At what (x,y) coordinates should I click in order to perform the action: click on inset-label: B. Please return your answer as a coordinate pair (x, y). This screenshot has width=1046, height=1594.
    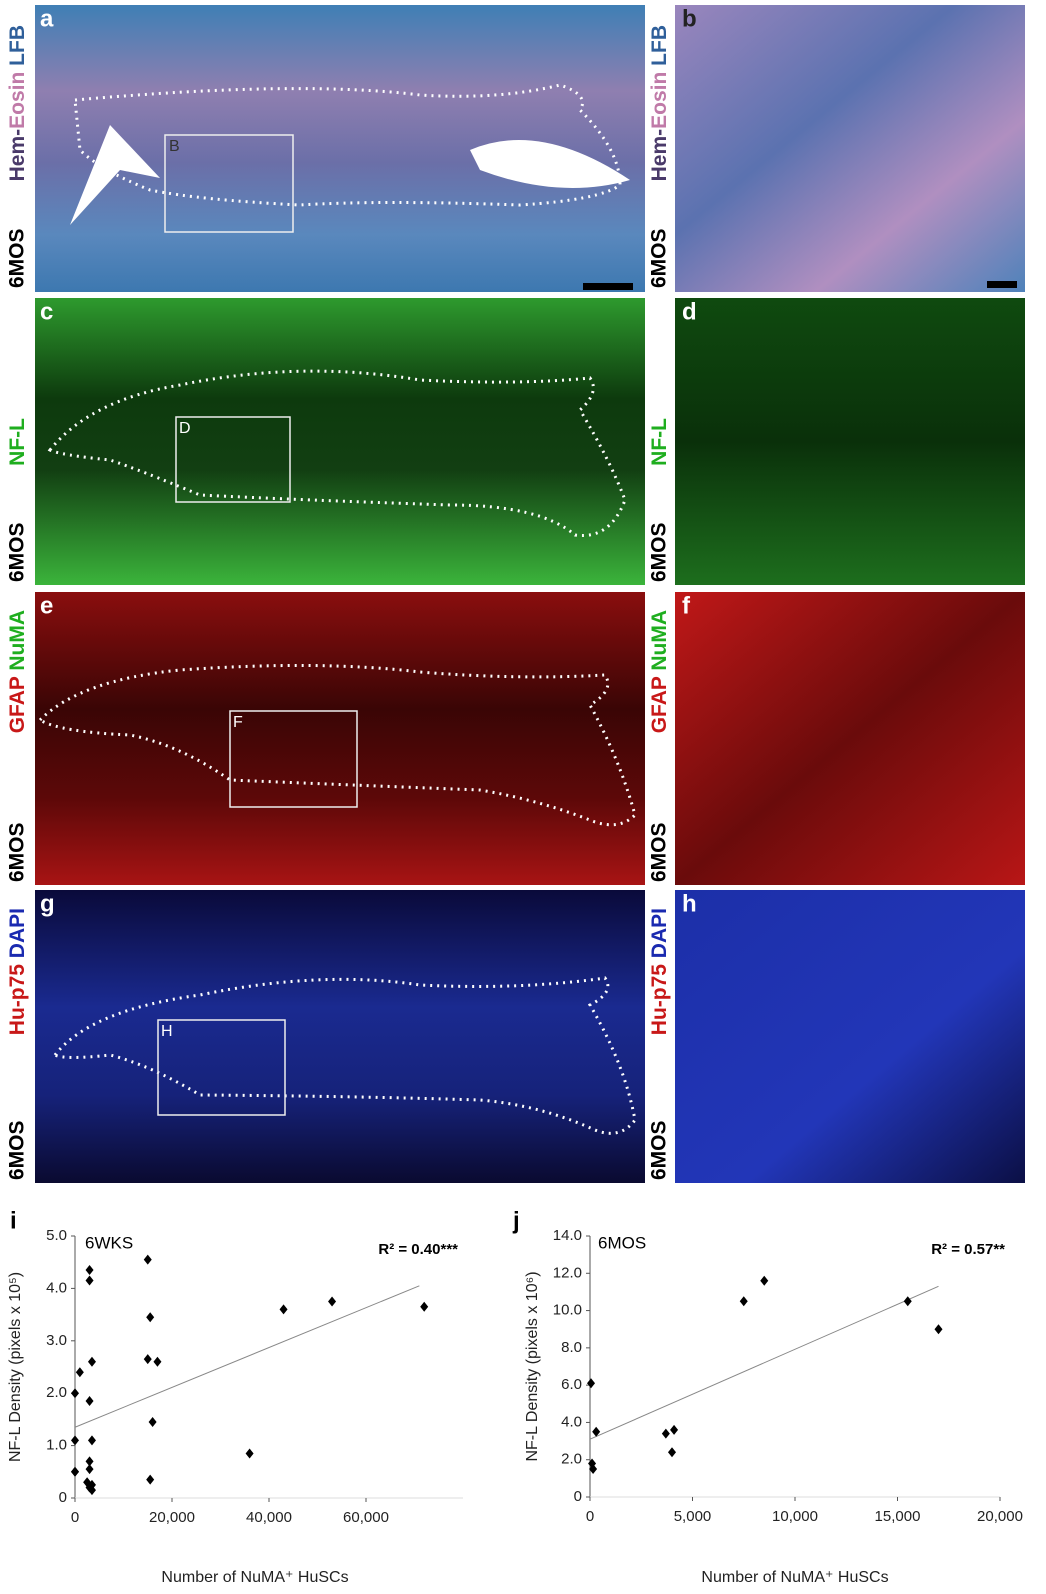
    Looking at the image, I should click on (174, 146).